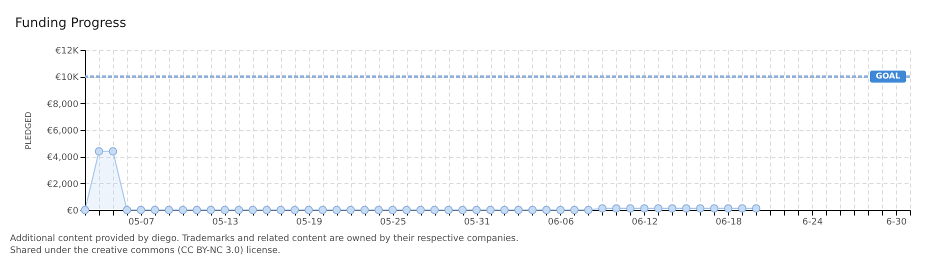  Describe the element at coordinates (67, 78) in the screenshot. I see `y-tick-label: €10K` at that location.